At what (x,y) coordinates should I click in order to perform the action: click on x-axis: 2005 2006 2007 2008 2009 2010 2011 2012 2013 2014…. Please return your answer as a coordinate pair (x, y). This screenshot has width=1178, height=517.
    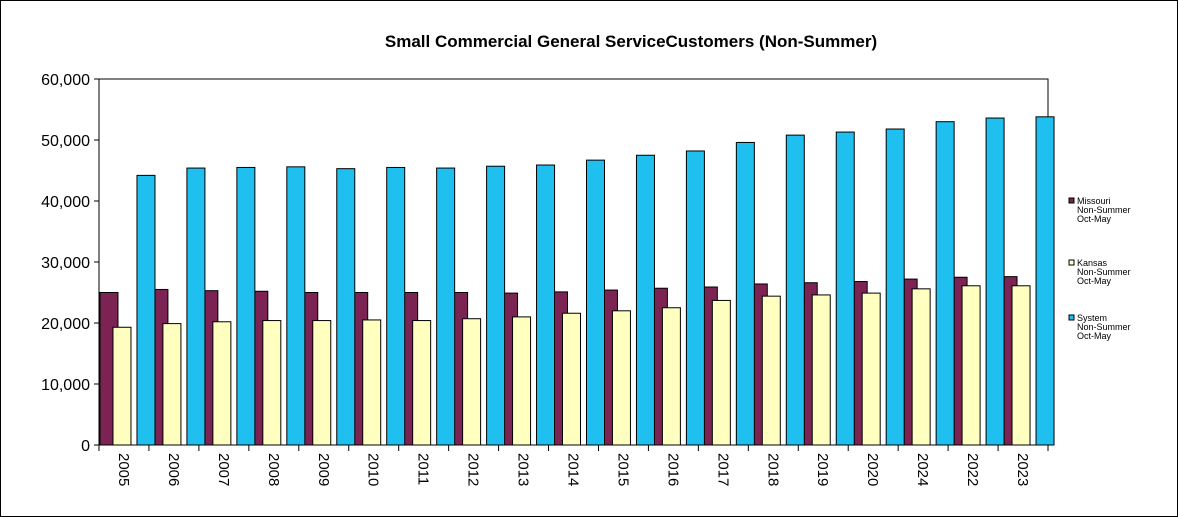
    Looking at the image, I should click on (573, 465).